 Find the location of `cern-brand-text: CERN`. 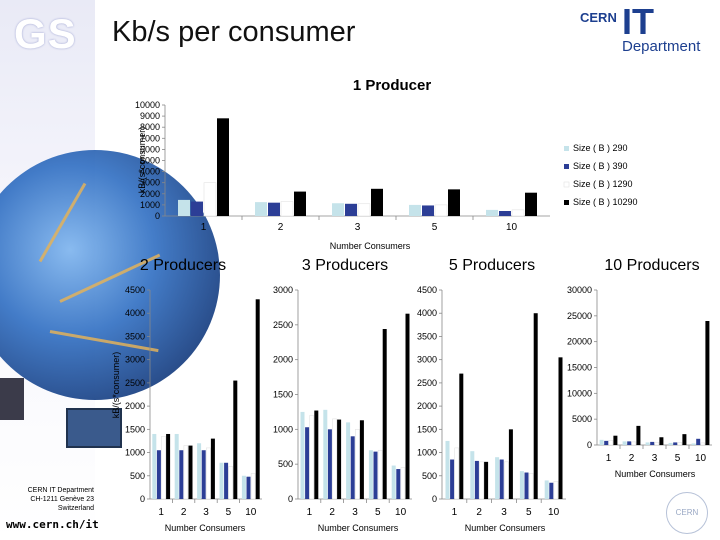

cern-brand-text: CERN is located at coordinates (598, 17).